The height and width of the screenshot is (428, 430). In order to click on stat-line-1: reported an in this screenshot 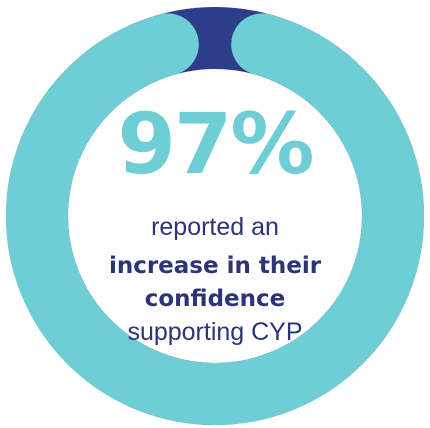, I will do `click(215, 227)`.